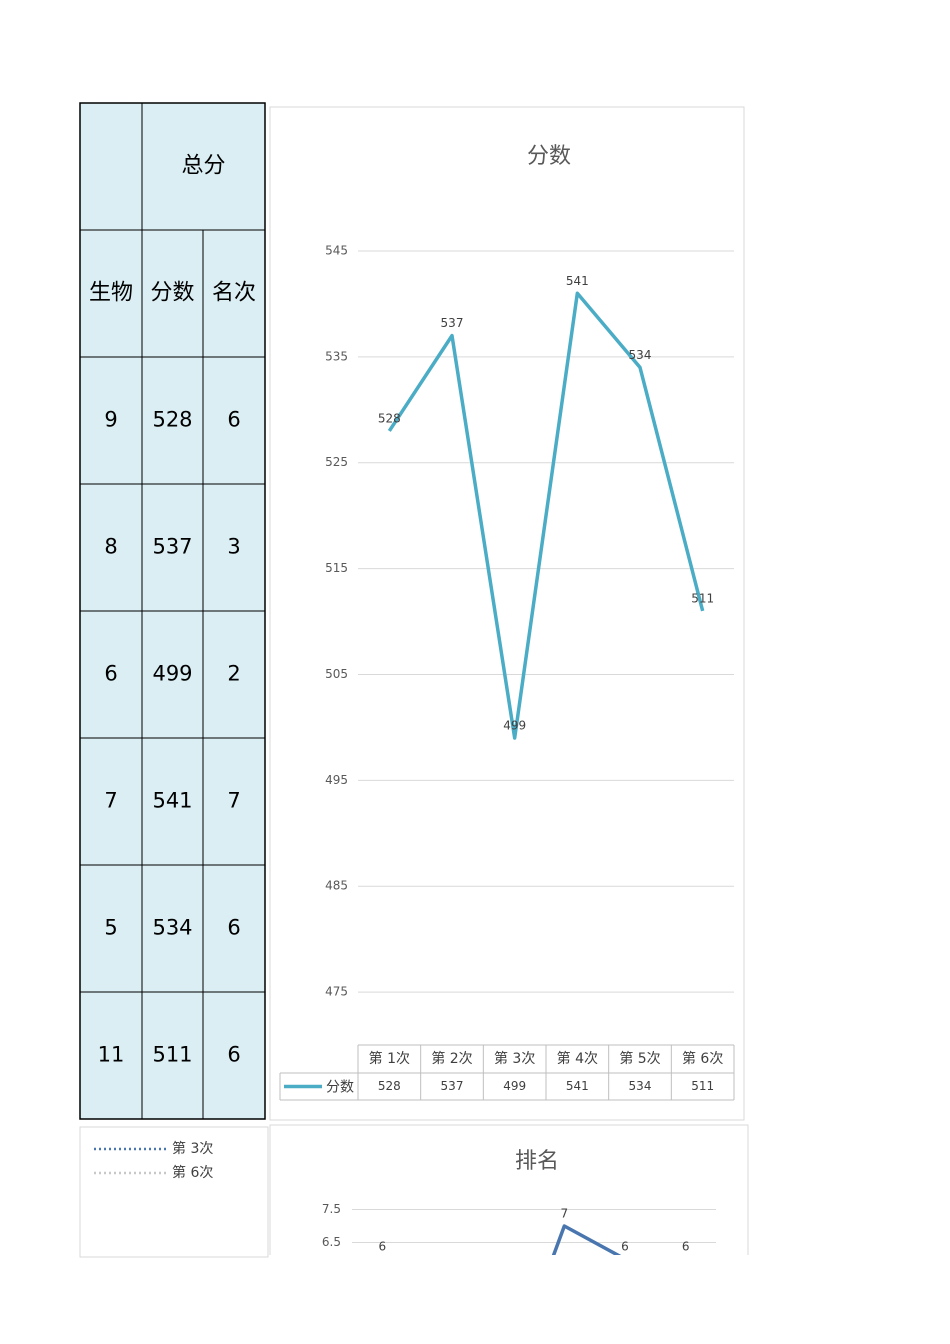 This screenshot has height=1344, width=950. I want to click on dt-value: 499, so click(514, 1086).